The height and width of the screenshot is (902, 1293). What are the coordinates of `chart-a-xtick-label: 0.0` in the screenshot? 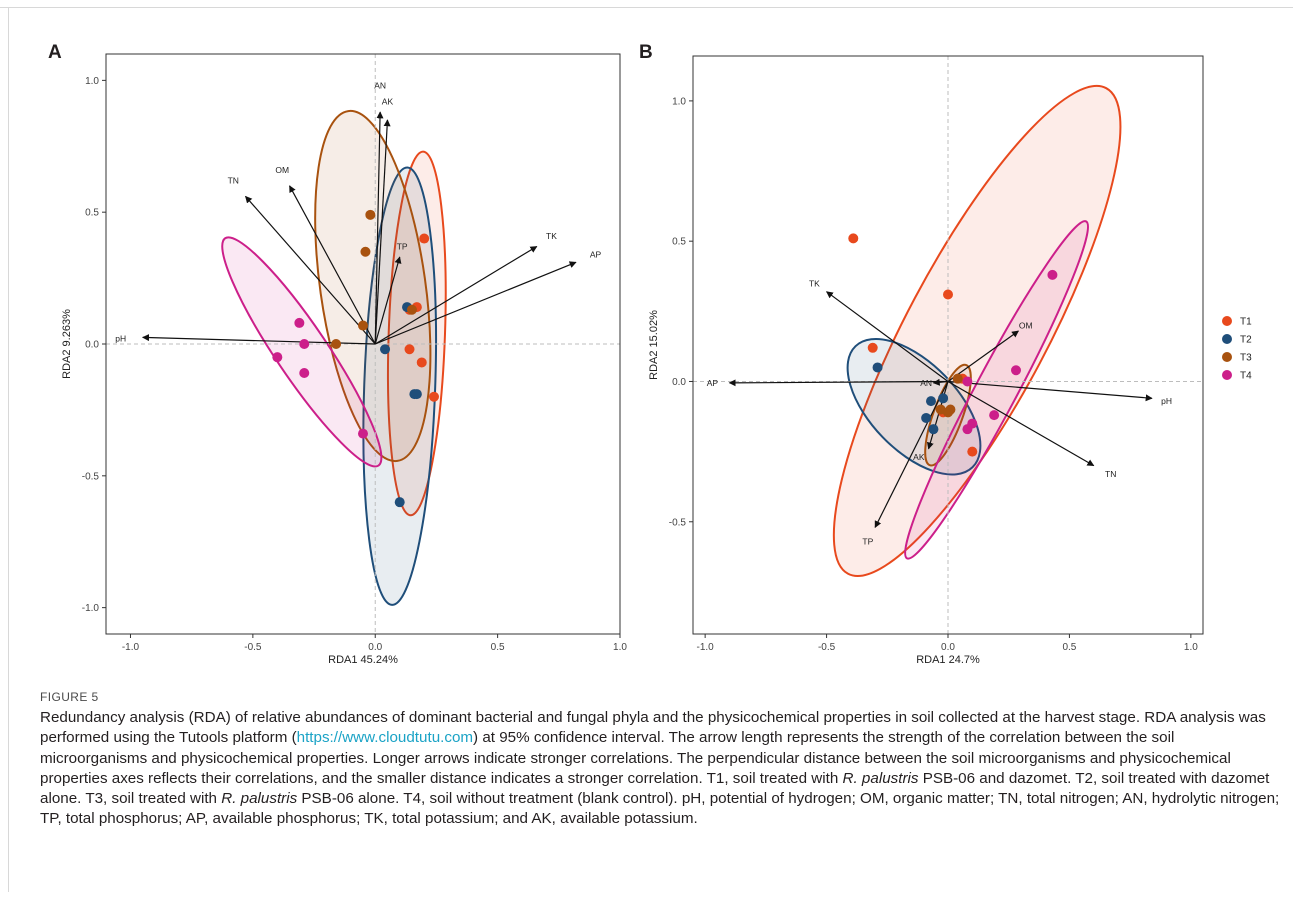 It's located at (375, 647).